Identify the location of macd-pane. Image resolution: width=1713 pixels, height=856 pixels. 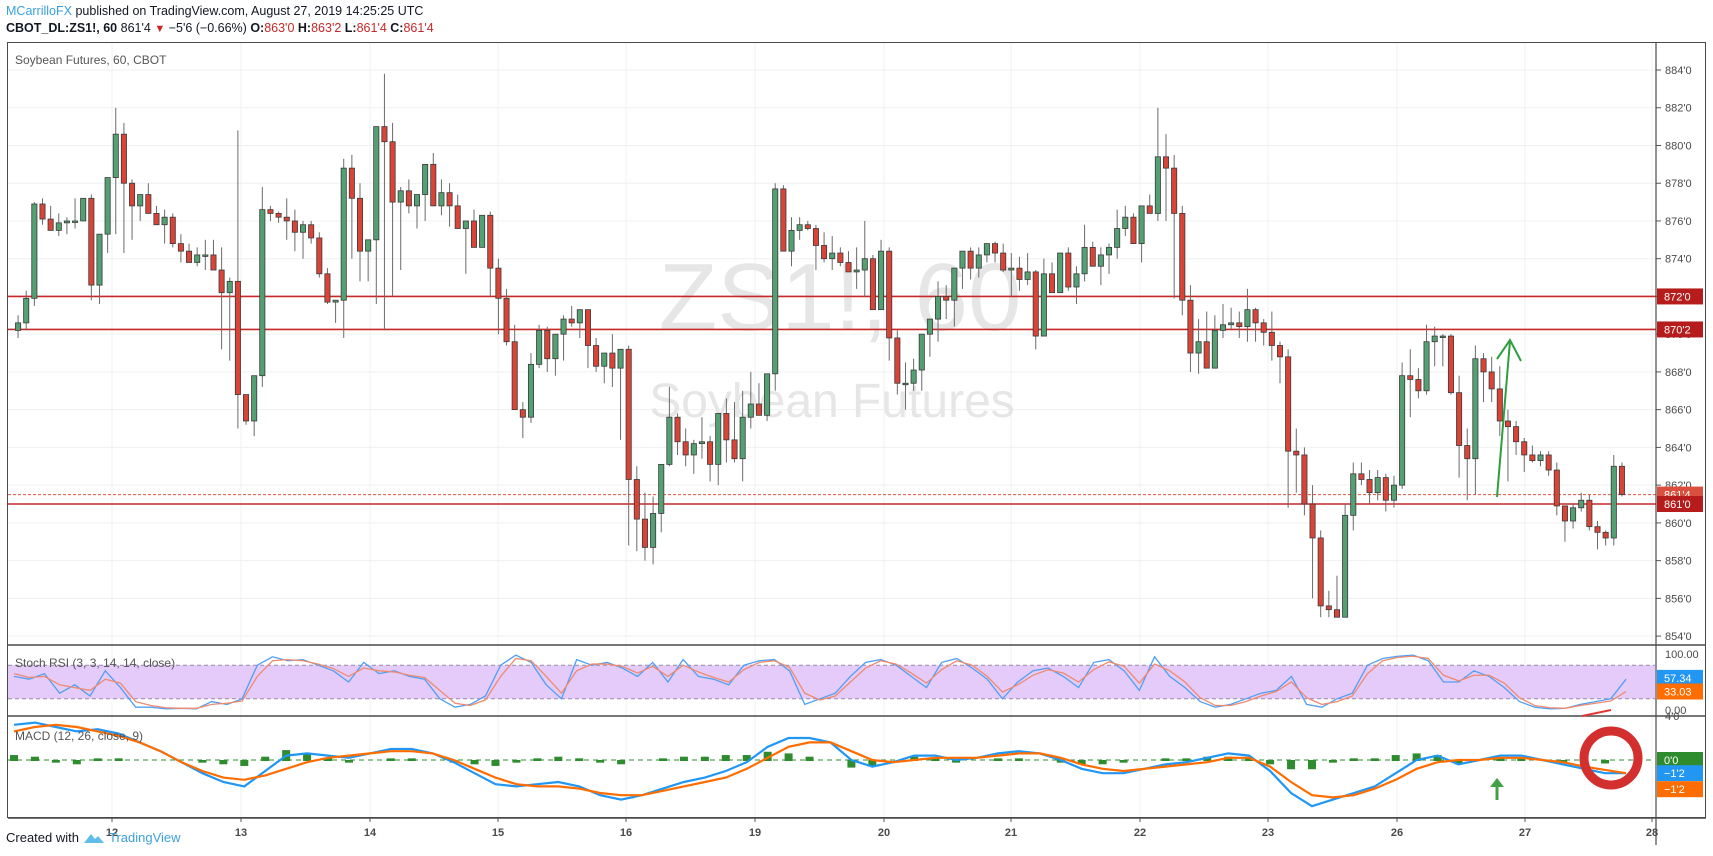
(831, 764).